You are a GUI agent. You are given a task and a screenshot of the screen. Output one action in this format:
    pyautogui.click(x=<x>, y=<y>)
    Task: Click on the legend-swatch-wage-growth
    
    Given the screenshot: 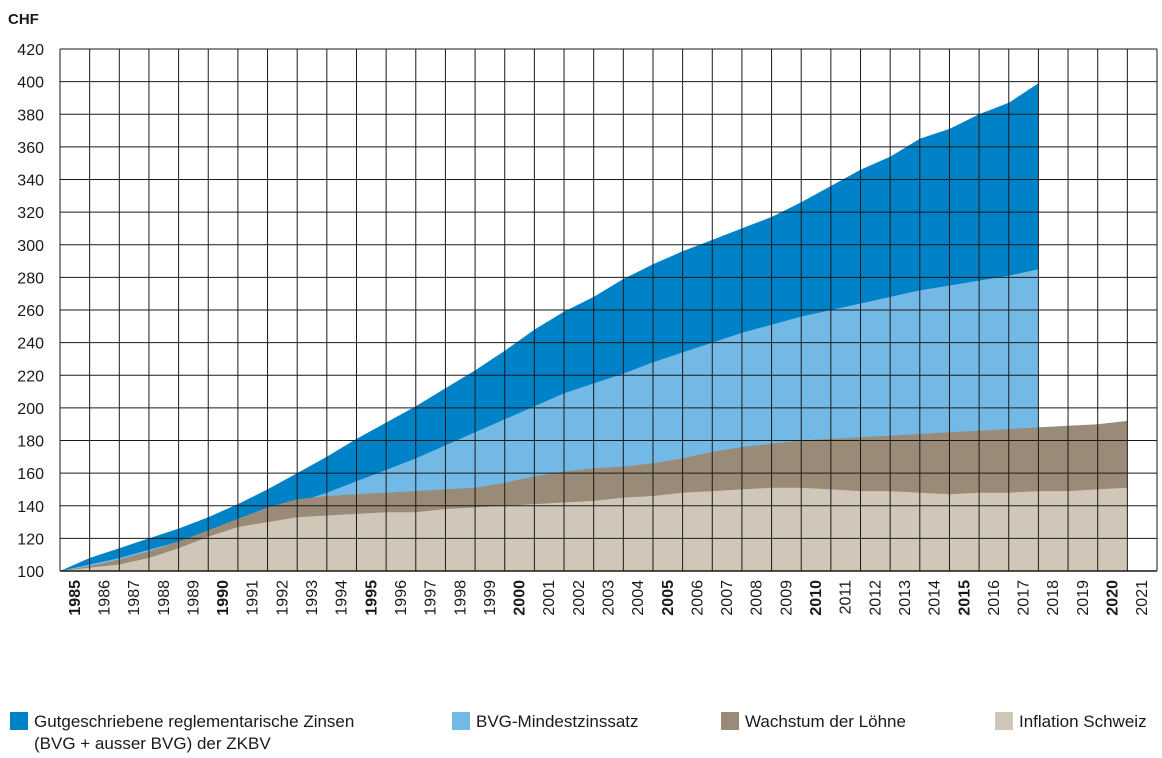 What is the action you would take?
    pyautogui.click(x=730, y=721)
    